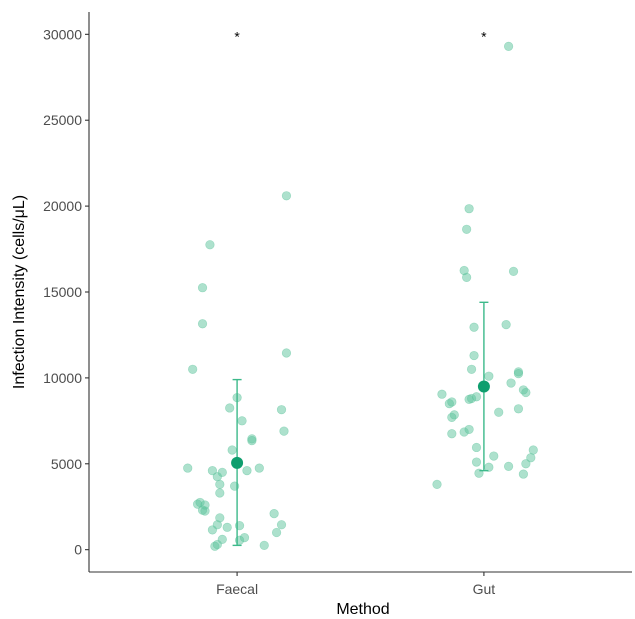 This screenshot has height=619, width=635. I want to click on y-axis: 0 5000 10000 15000 20000 25000 30000, so click(66, 292).